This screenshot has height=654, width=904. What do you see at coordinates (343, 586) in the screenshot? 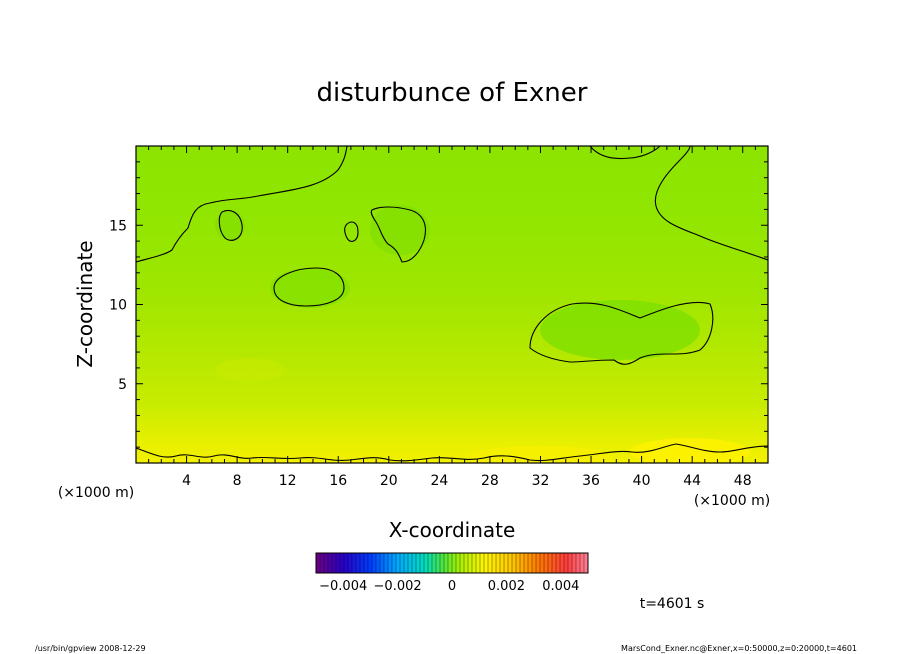
I see `colorbar-tick-label: −0.004` at bounding box center [343, 586].